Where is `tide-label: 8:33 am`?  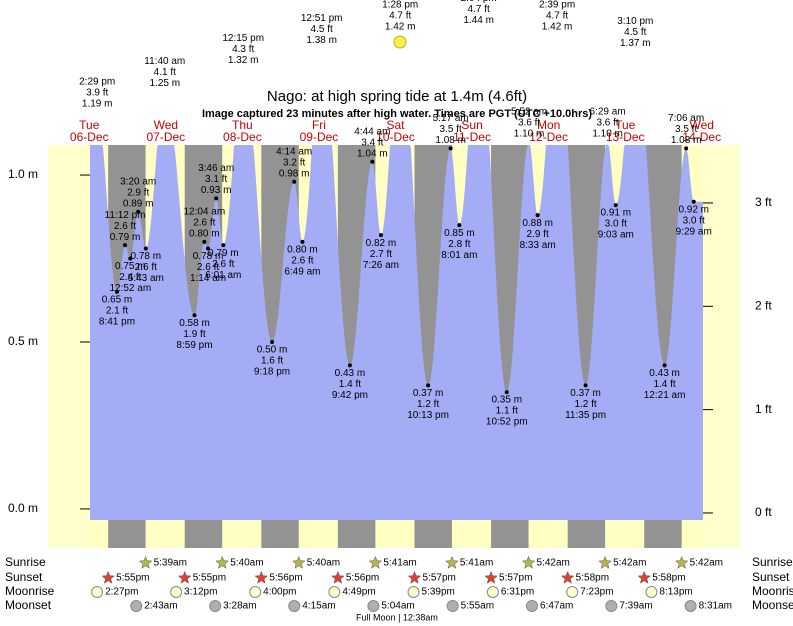
tide-label: 8:33 am is located at coordinates (538, 245).